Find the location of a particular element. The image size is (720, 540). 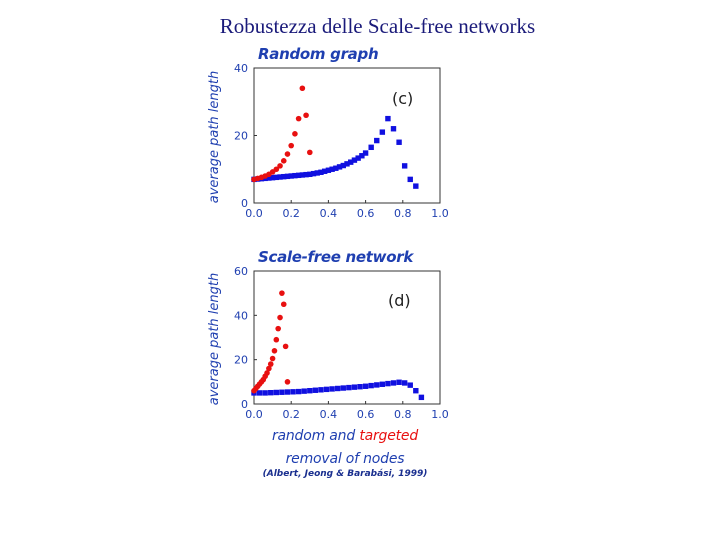

panel-label: (d) is located at coordinates (399, 300).